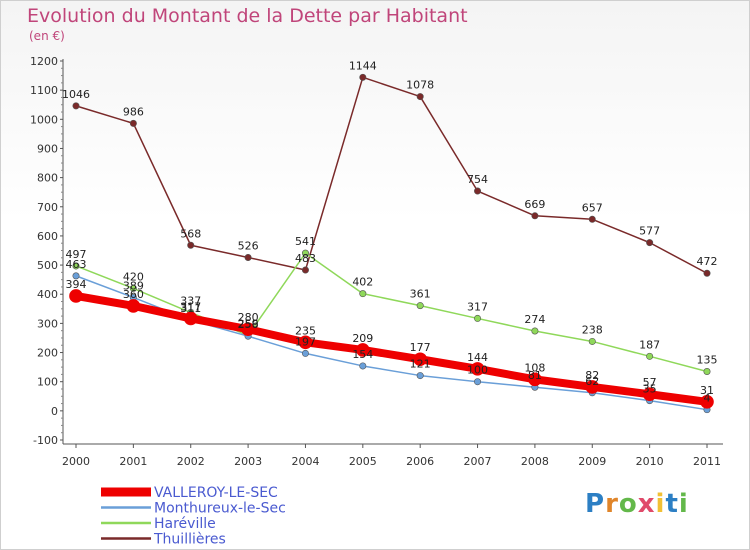  What do you see at coordinates (189, 540) in the screenshot?
I see `legend-label: Thuillières` at bounding box center [189, 540].